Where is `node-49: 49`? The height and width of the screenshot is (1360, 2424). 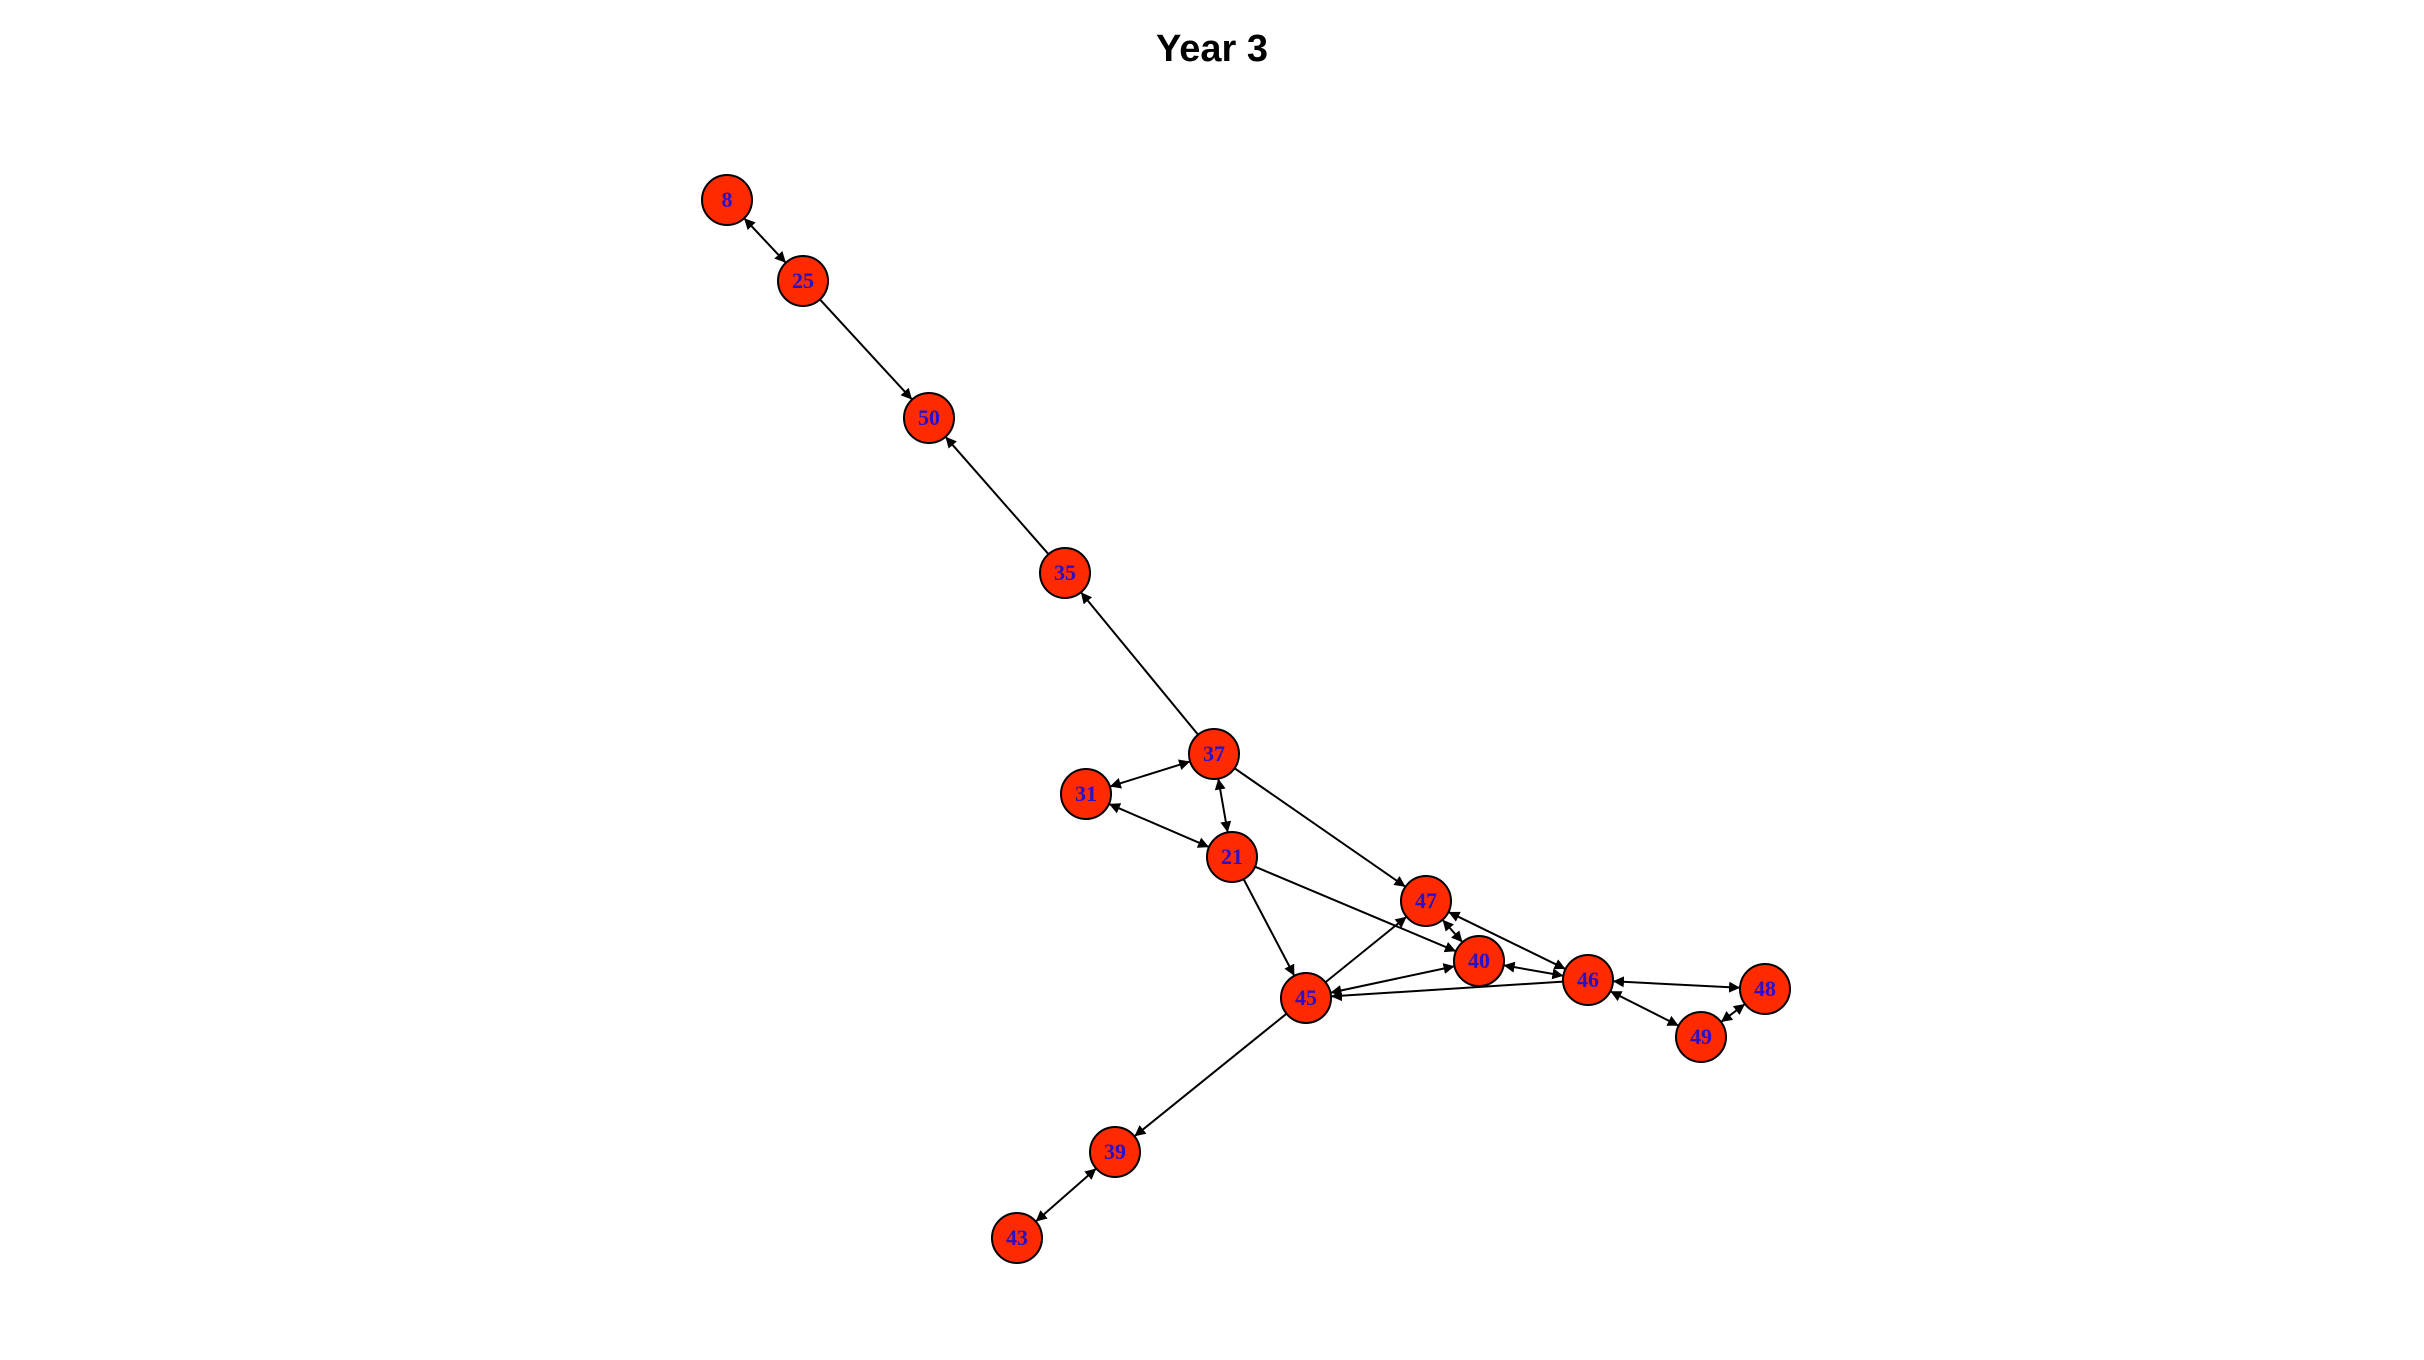
node-49: 49 is located at coordinates (1701, 1037).